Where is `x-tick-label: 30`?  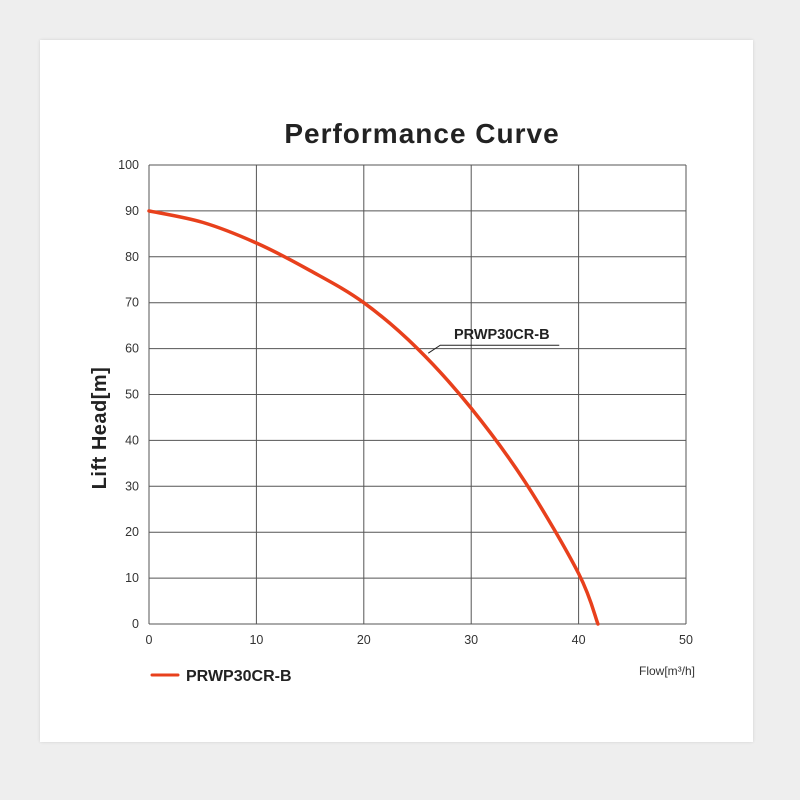
x-tick-label: 30 is located at coordinates (471, 640).